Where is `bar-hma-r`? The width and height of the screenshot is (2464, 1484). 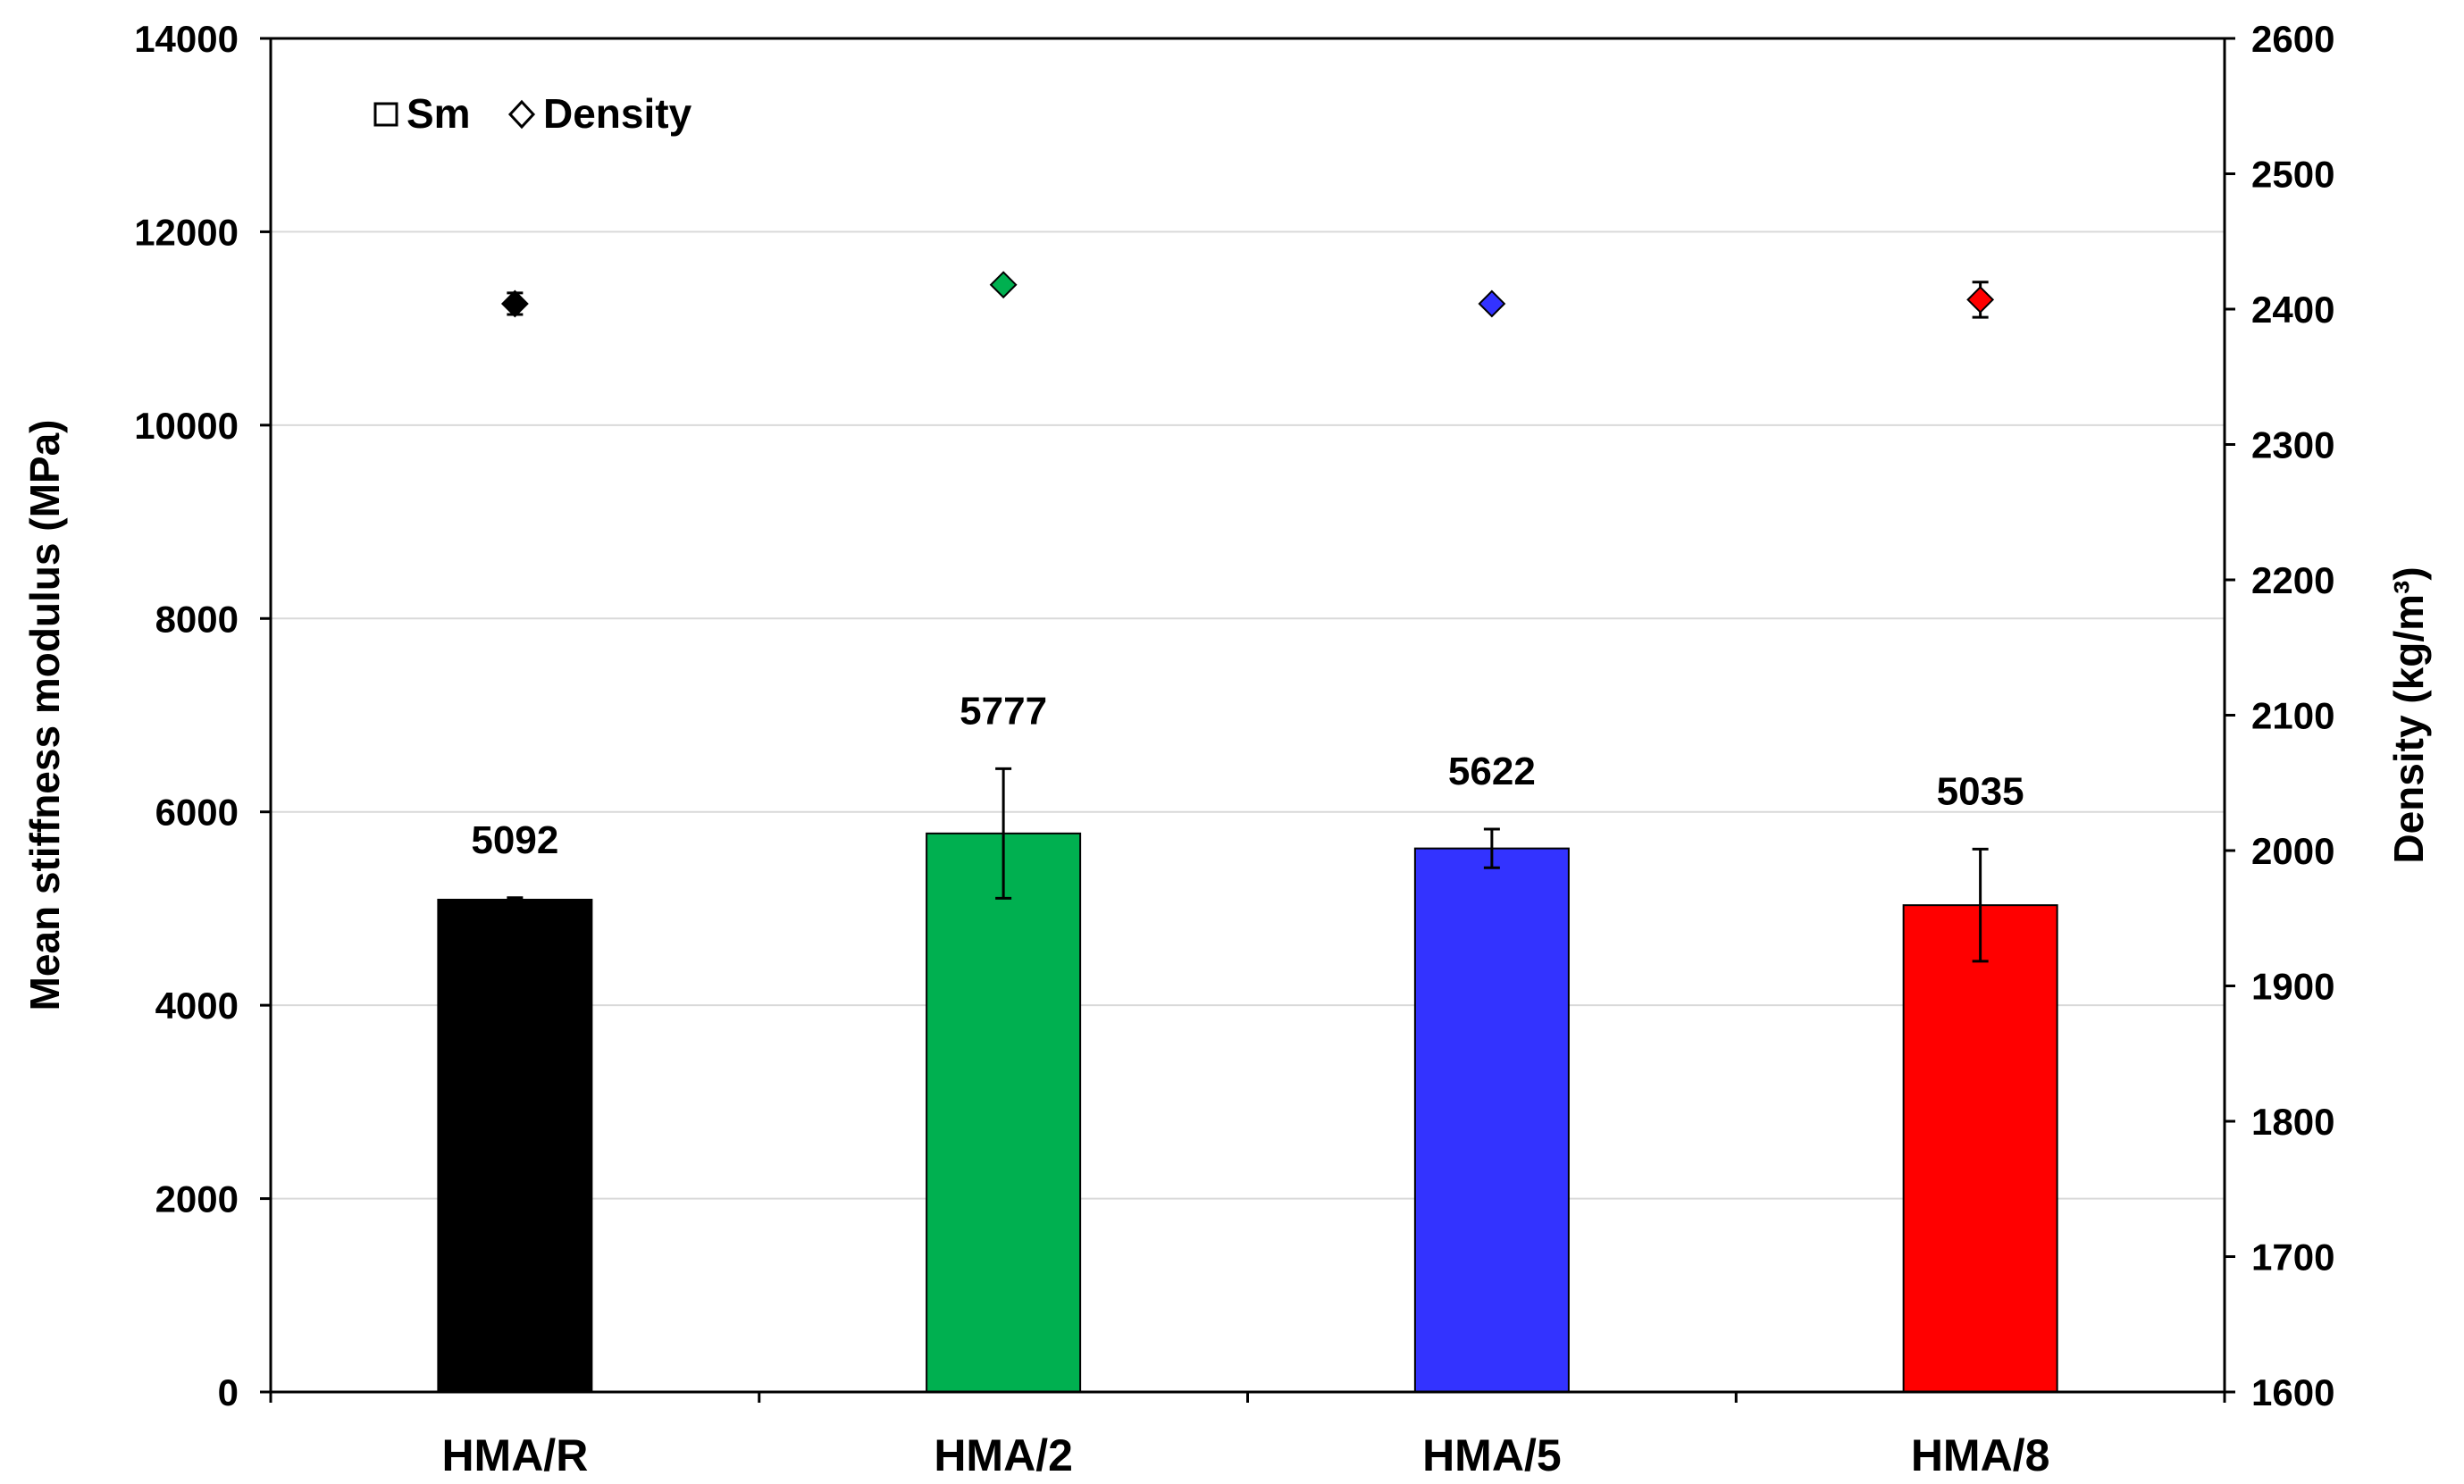
bar-hma-r is located at coordinates (515, 1146).